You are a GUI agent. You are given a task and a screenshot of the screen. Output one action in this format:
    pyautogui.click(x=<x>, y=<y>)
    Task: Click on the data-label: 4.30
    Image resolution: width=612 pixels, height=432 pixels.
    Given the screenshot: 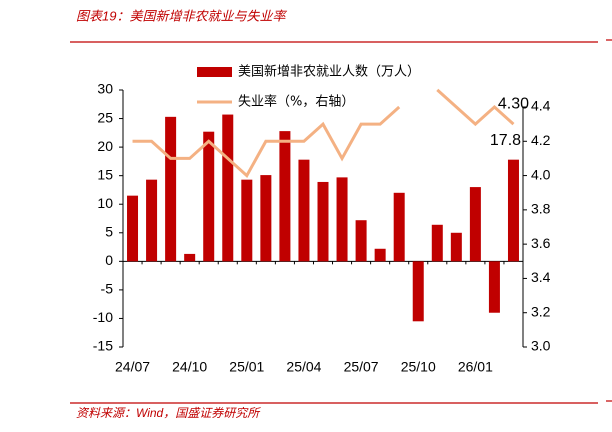 What is the action you would take?
    pyautogui.click(x=513, y=103)
    